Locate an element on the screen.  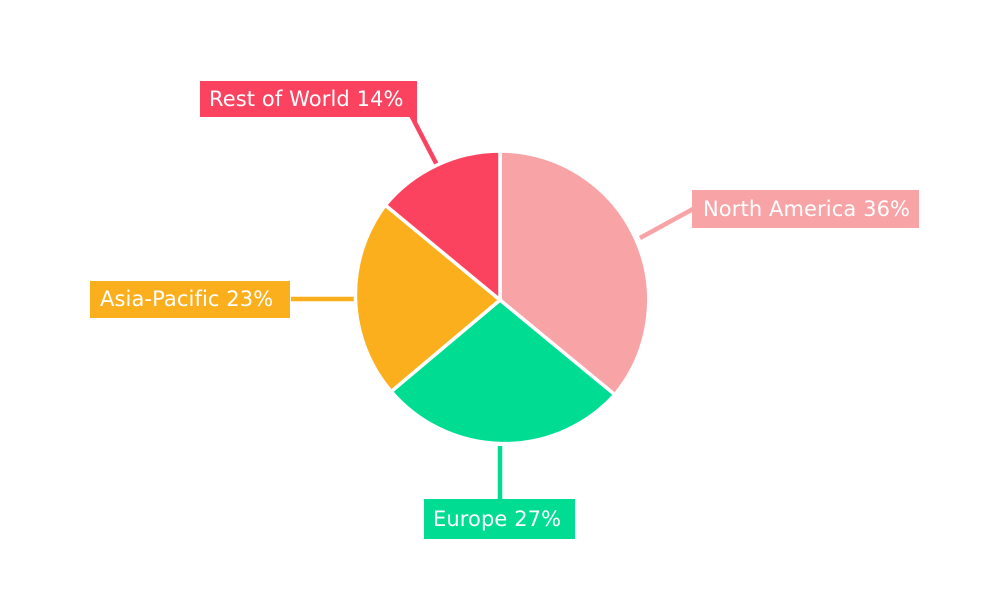
pie-slices is located at coordinates (502, 297).